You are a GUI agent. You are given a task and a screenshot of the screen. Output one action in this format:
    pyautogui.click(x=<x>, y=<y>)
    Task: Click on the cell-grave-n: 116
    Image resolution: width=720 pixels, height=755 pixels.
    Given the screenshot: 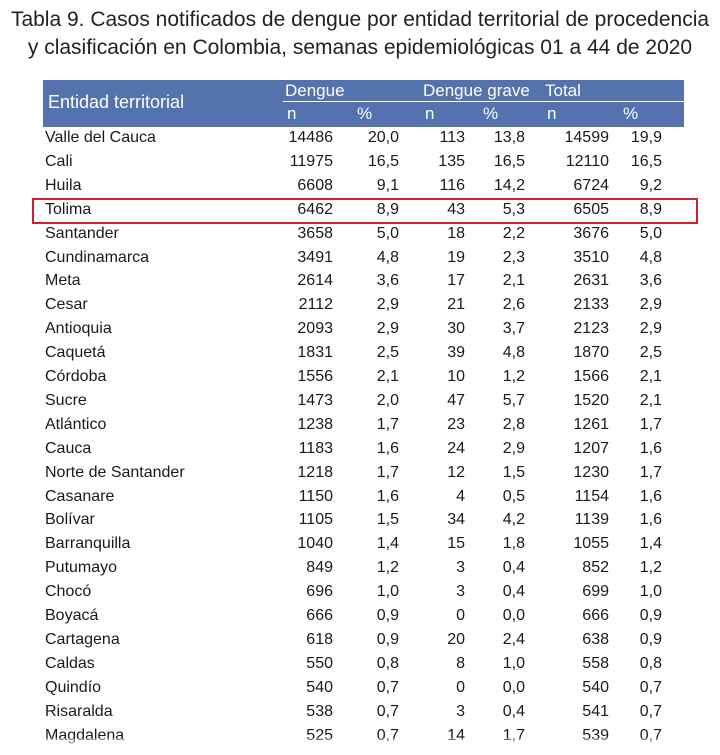 What is the action you would take?
    pyautogui.click(x=452, y=185)
    